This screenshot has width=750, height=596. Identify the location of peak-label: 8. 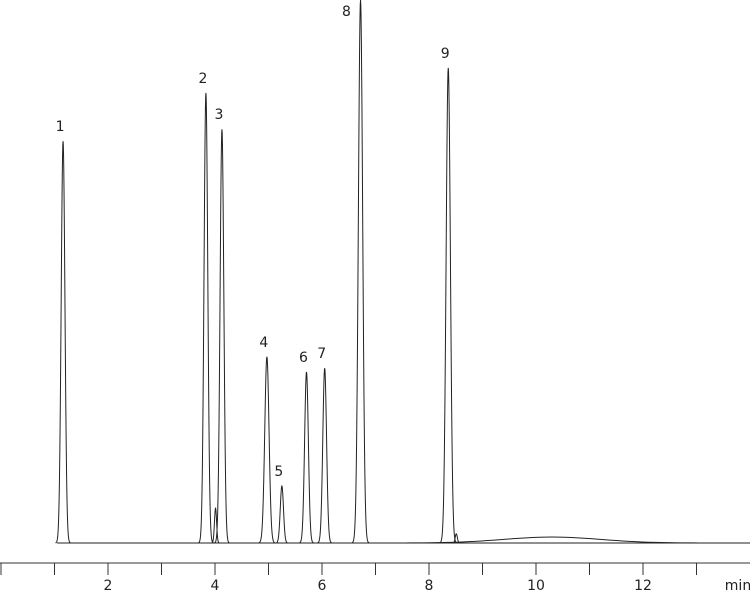
(346, 12).